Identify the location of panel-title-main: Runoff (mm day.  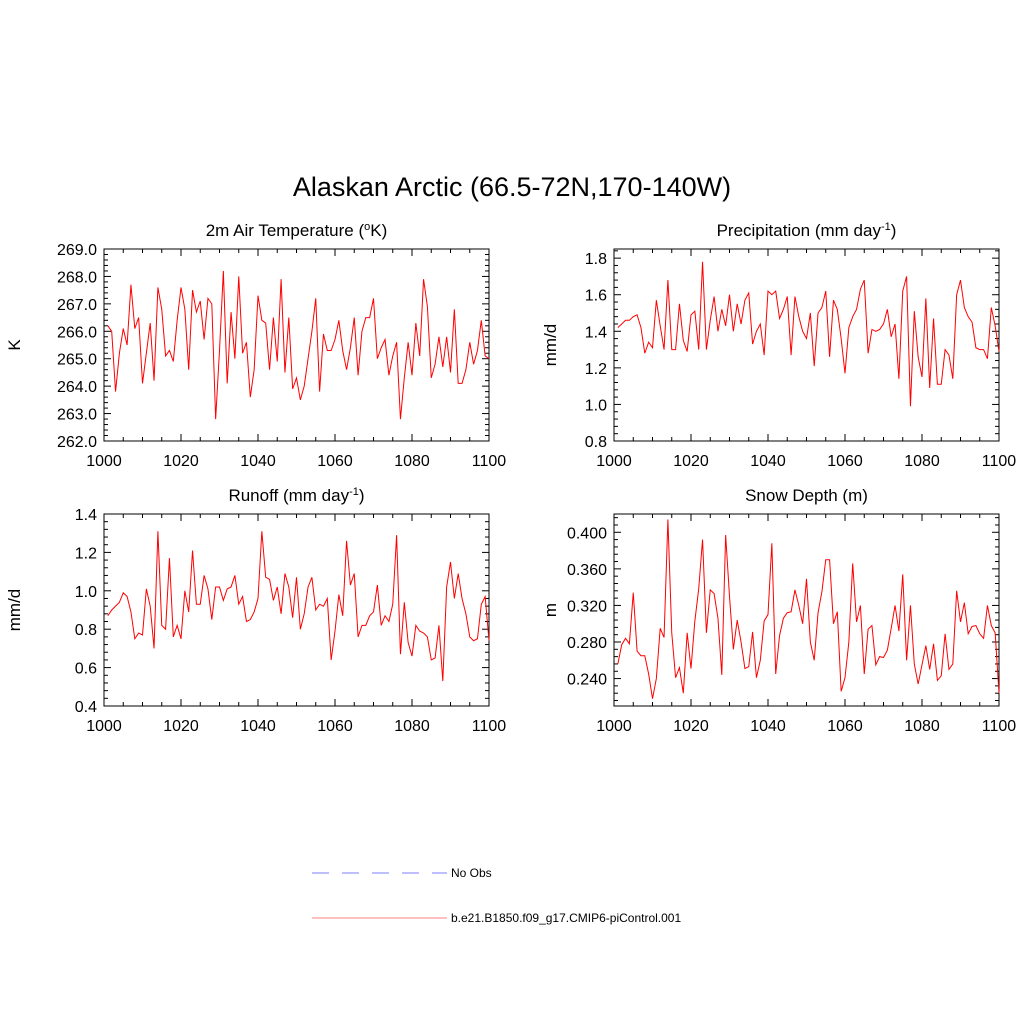
(288, 495).